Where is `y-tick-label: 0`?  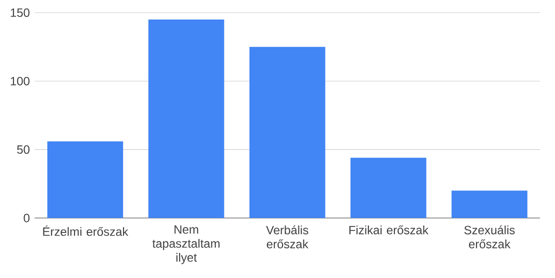 y-tick-label: 0 is located at coordinates (27, 218).